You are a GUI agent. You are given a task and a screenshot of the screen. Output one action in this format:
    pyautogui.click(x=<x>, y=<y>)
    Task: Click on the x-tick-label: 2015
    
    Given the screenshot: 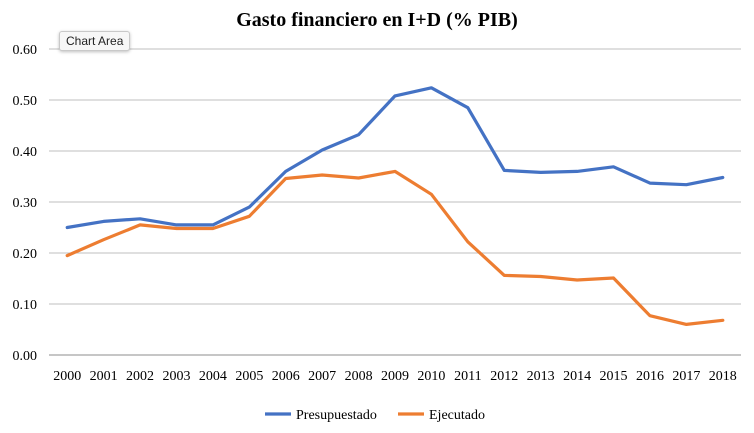 What is the action you would take?
    pyautogui.click(x=614, y=376)
    